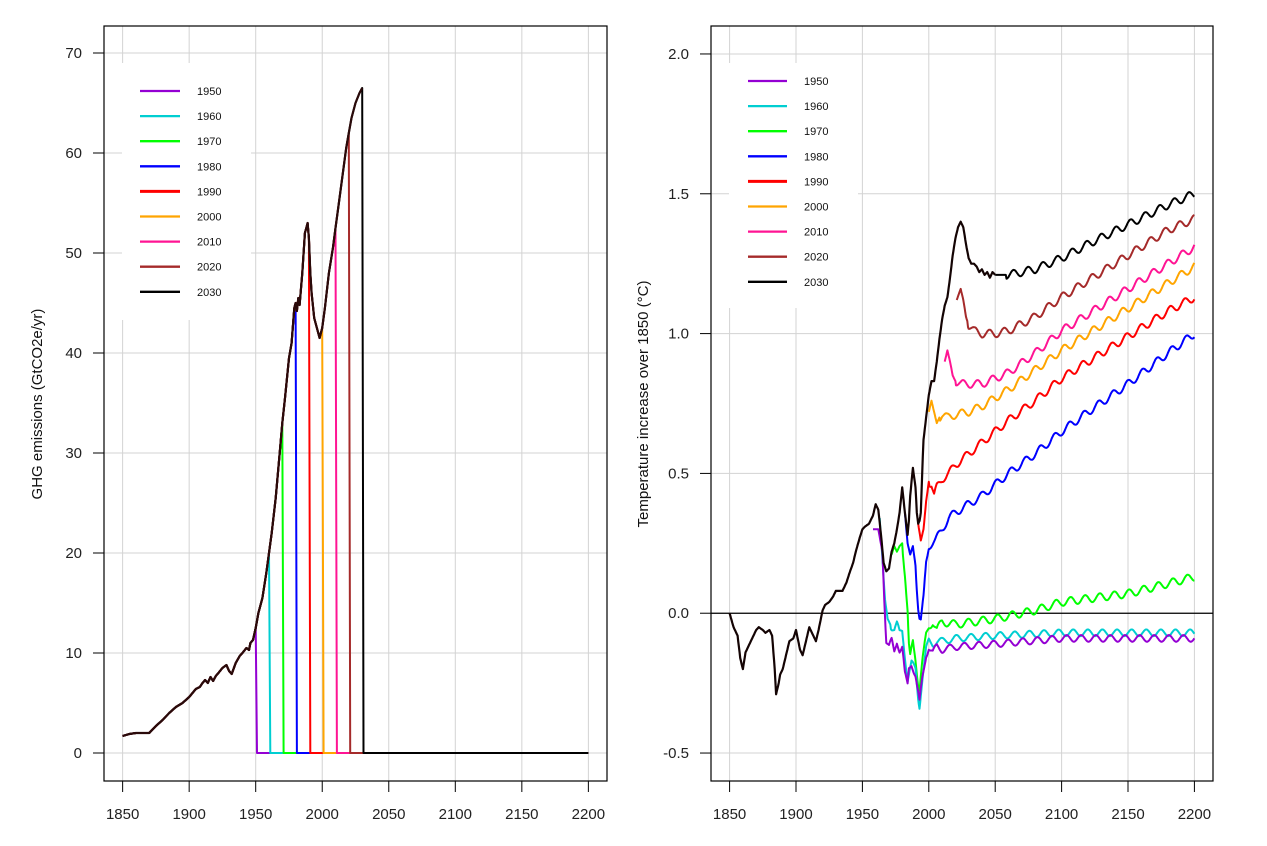 Image resolution: width=1267 pixels, height=846 pixels. What do you see at coordinates (84, 403) in the screenshot?
I see `emissions-y-axis: 0 10 20 30 40 50 60 70` at bounding box center [84, 403].